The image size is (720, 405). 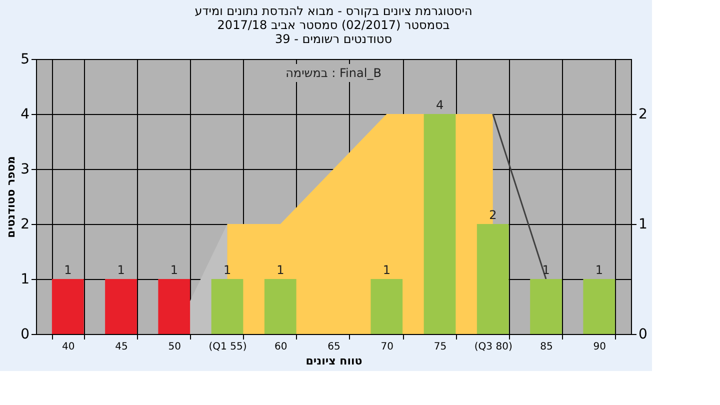 I want to click on y2-tick-label: 2, so click(x=643, y=114).